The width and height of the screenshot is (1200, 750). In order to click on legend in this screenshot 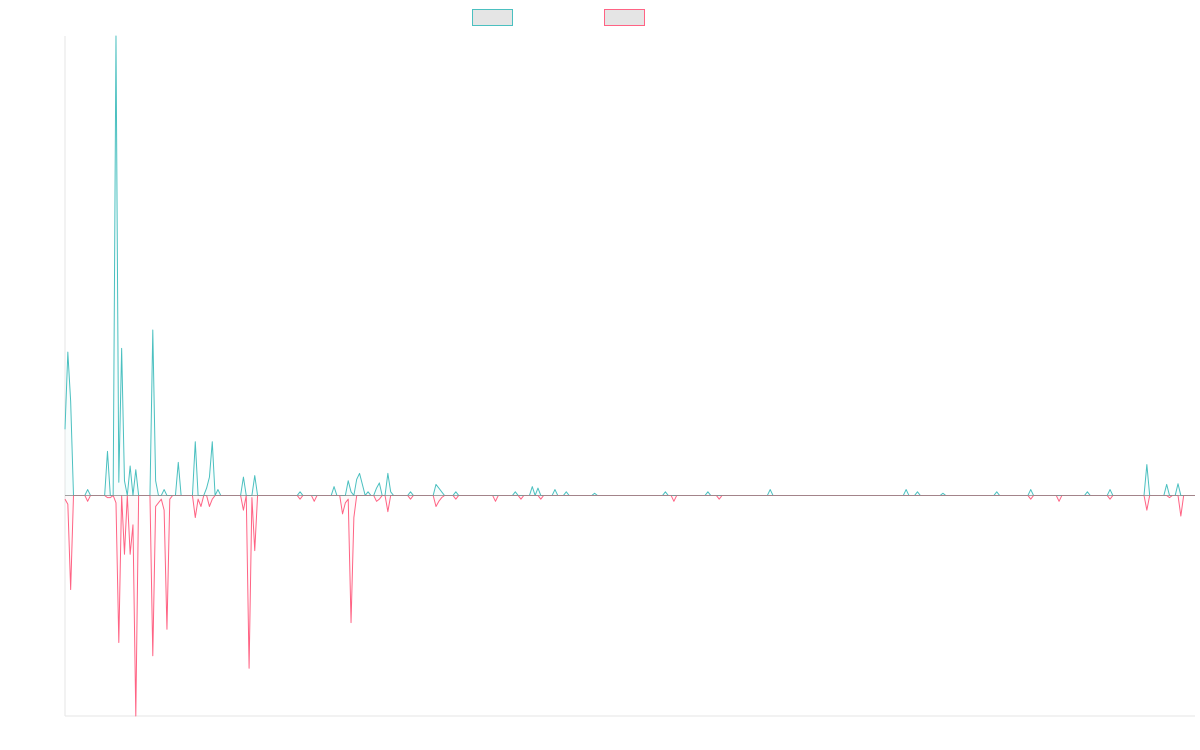, I will do `click(558, 17)`.